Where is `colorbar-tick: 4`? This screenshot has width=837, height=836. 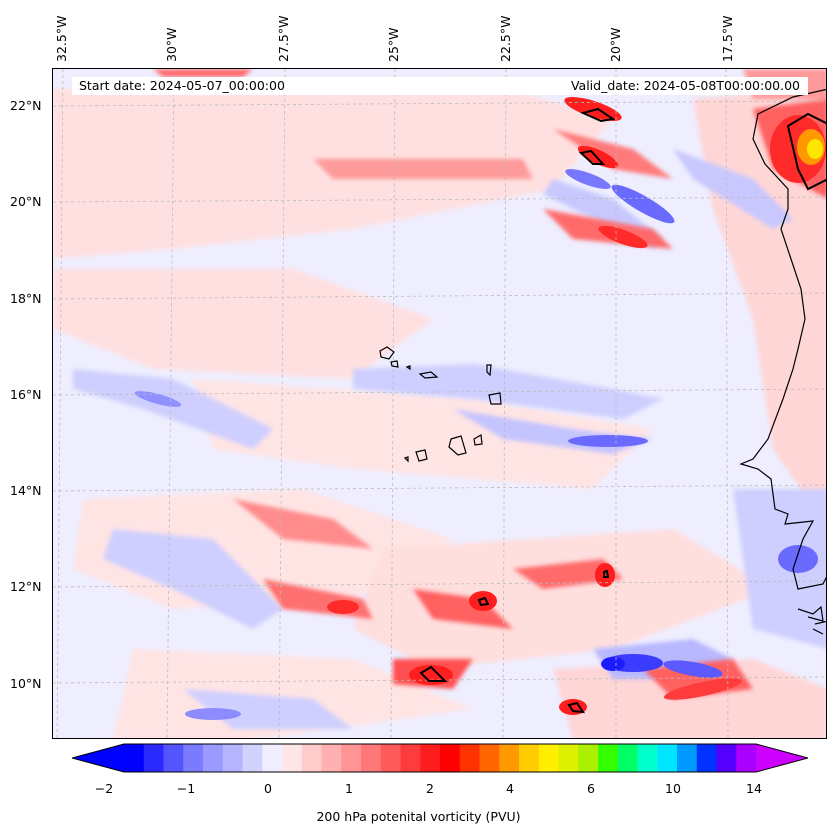 colorbar-tick: 4 is located at coordinates (510, 788).